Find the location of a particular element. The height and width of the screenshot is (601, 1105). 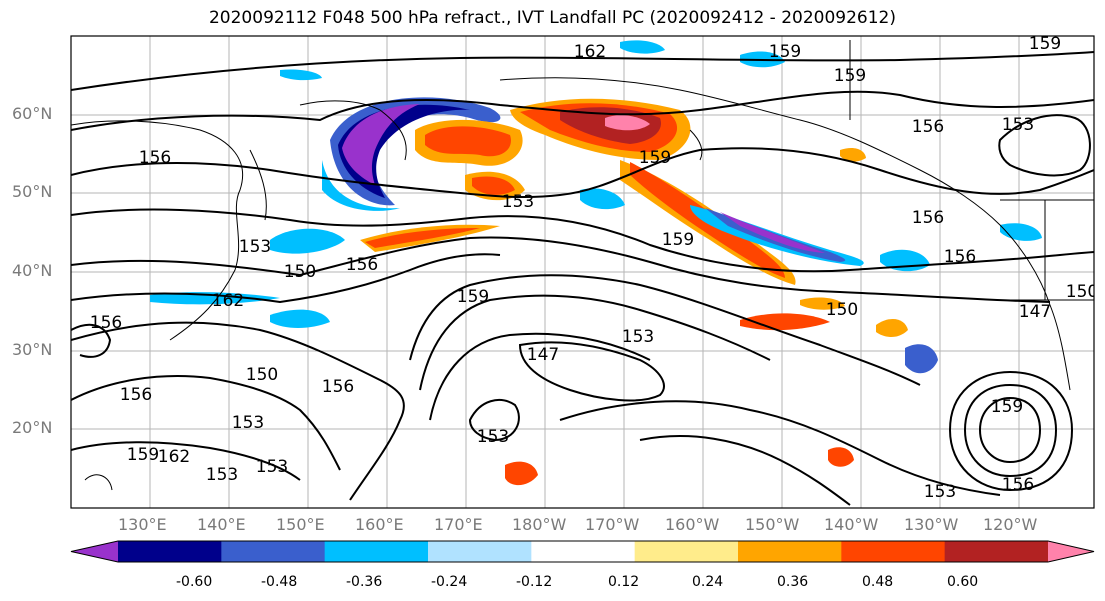

lon-label-130e: 130°E is located at coordinates (142, 524).